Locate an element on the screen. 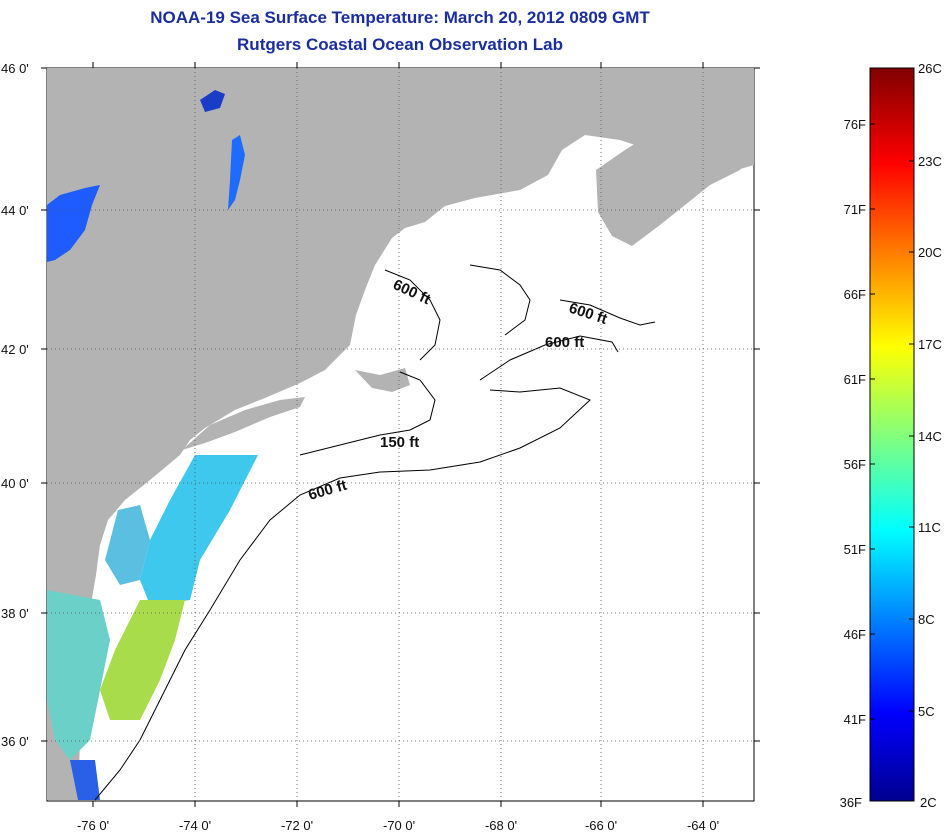 The height and width of the screenshot is (840, 944). lon-label: -68 0' is located at coordinates (501, 825).